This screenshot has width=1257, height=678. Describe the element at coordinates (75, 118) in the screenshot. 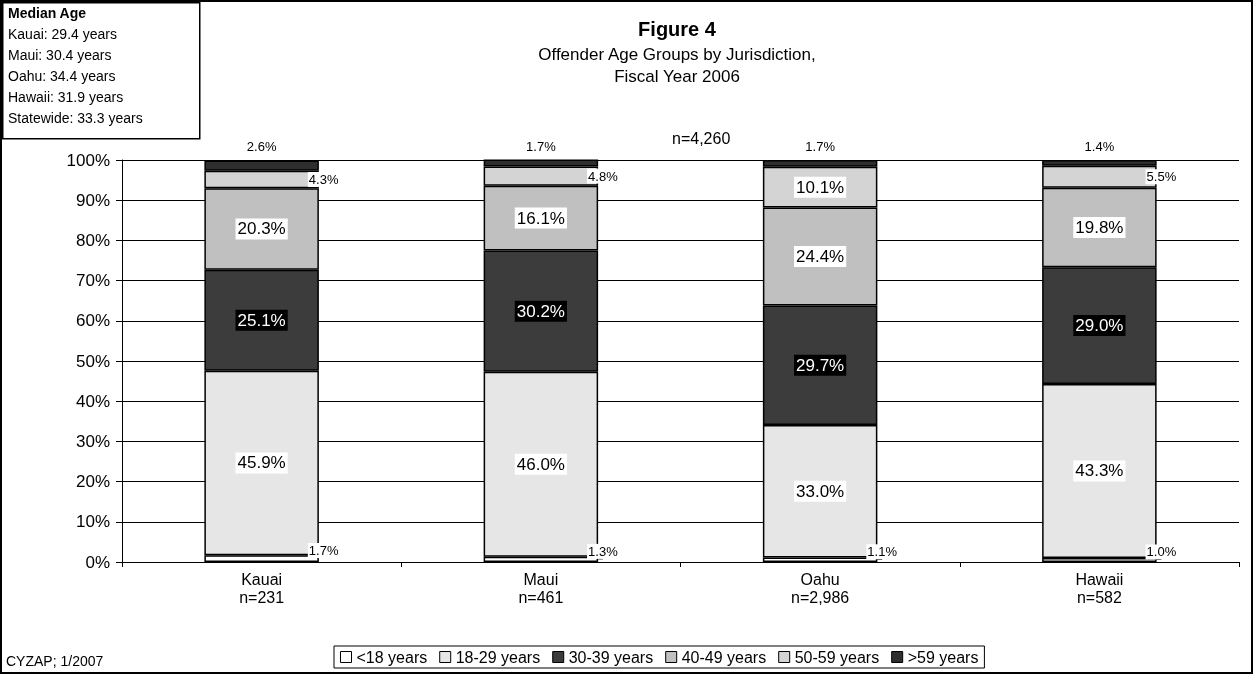

I see `text: Statewide: 33.3 years` at that location.